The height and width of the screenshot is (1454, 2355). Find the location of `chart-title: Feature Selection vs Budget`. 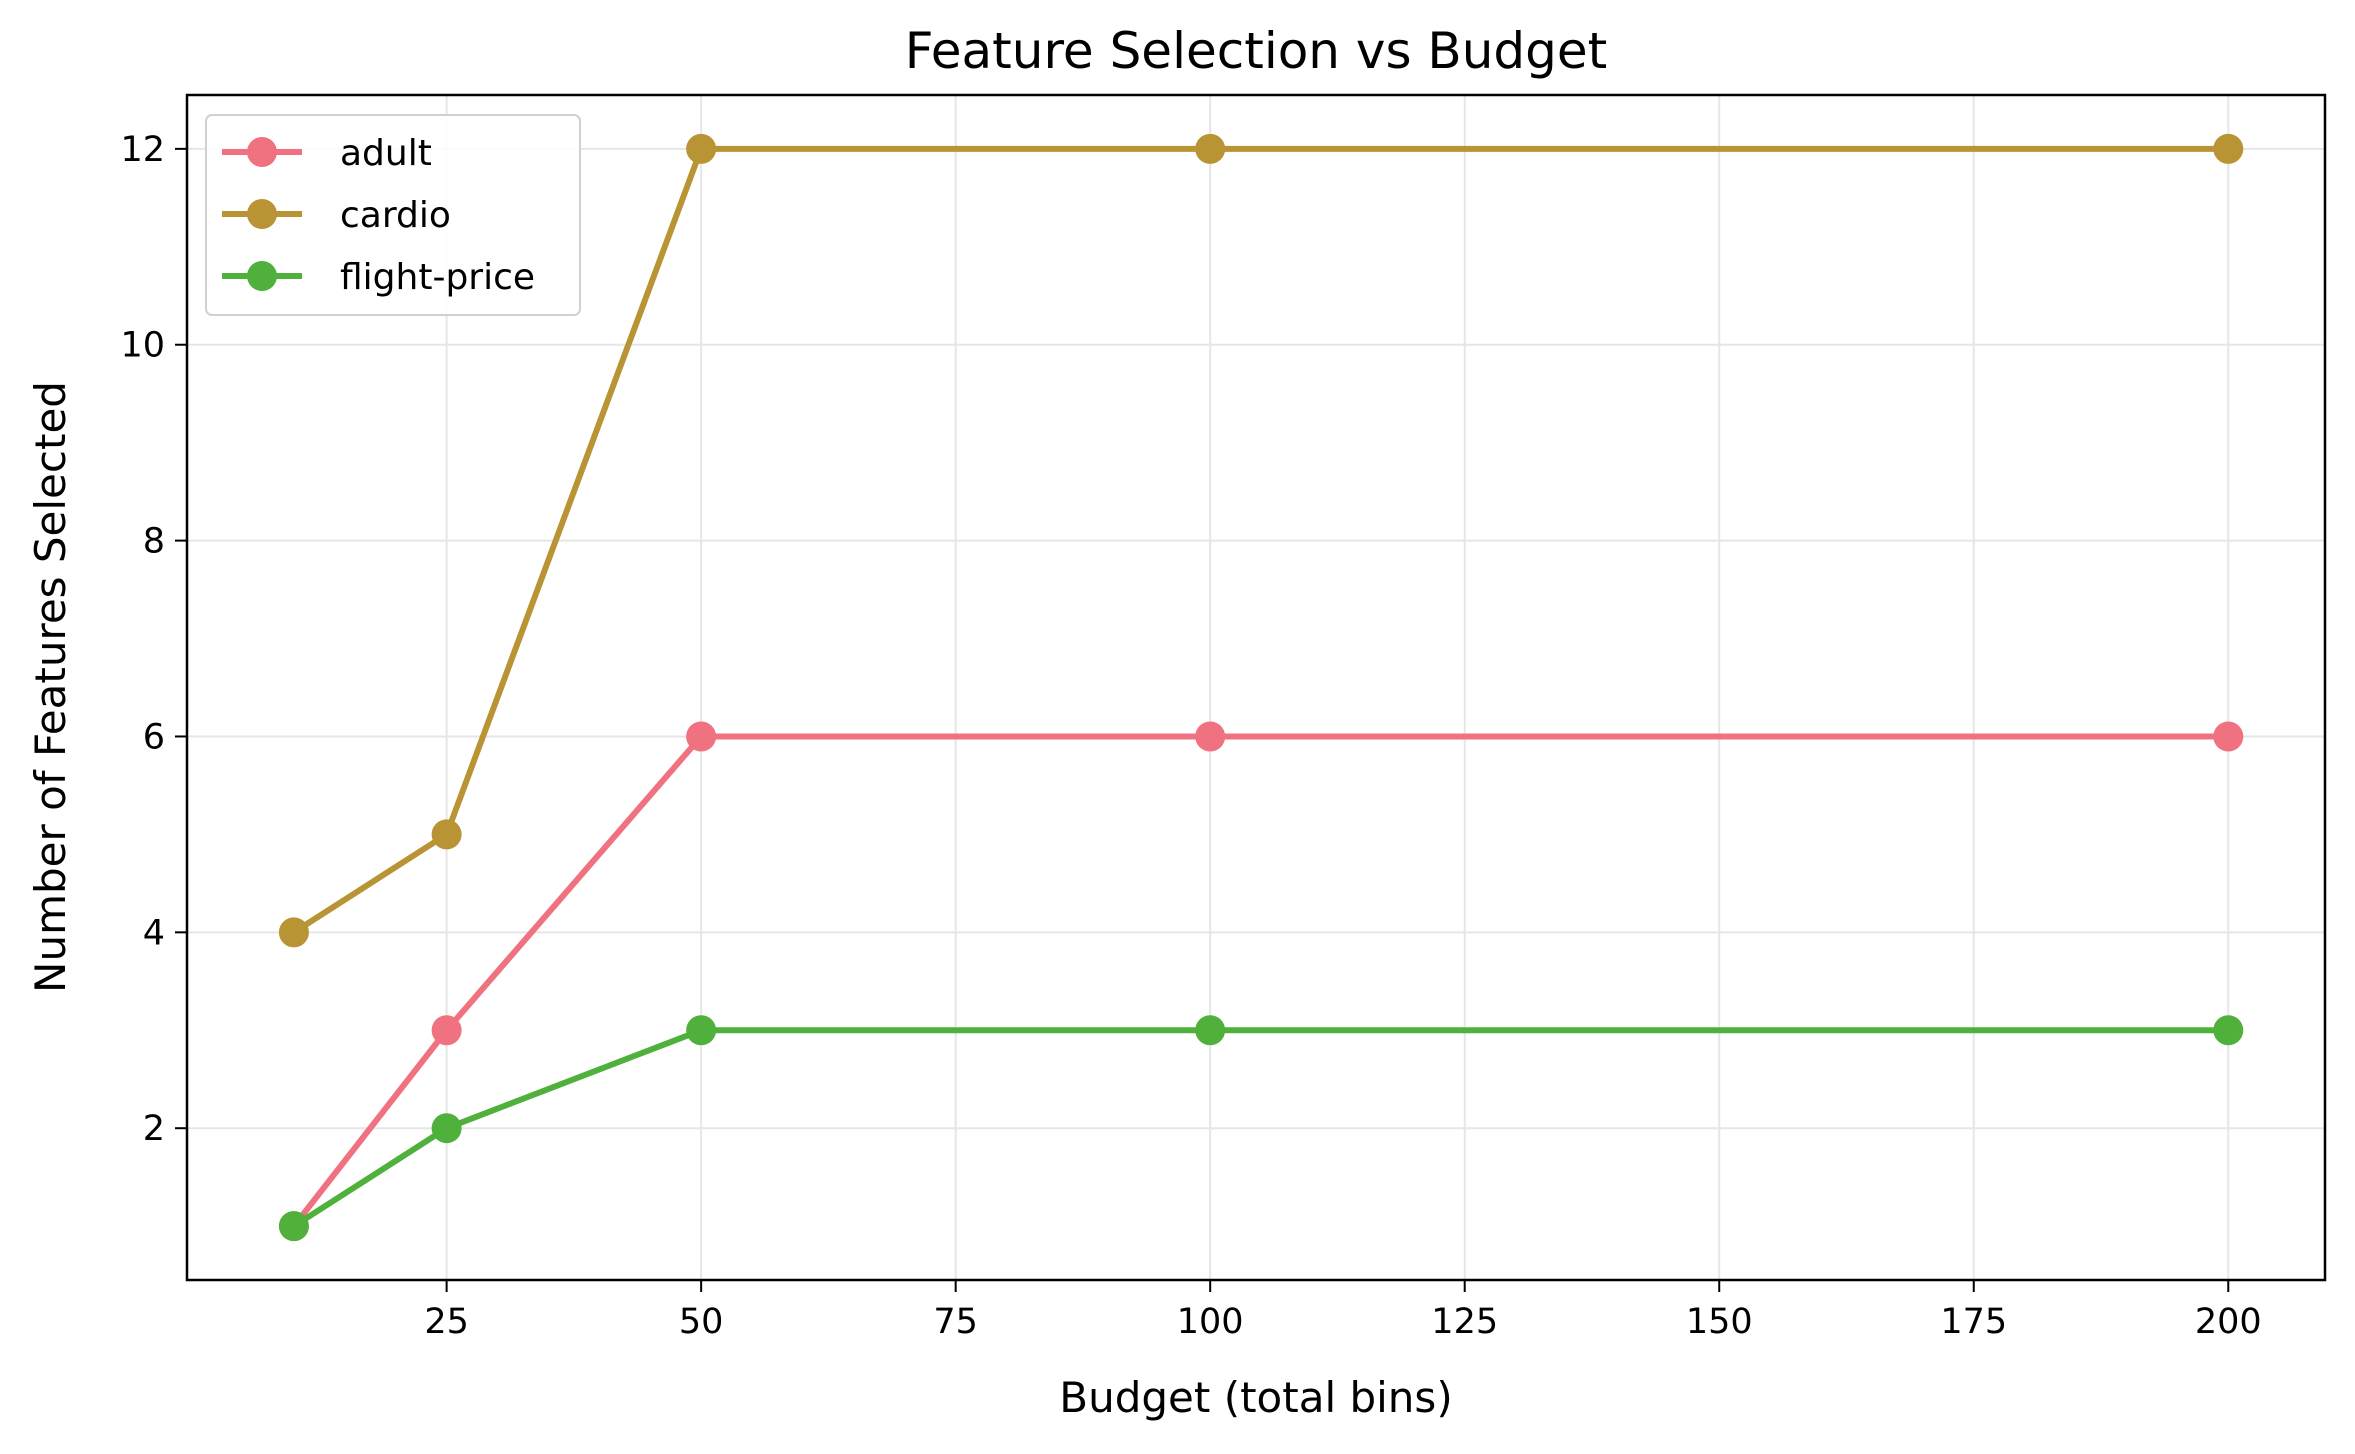

chart-title: Feature Selection vs Budget is located at coordinates (1256, 51).